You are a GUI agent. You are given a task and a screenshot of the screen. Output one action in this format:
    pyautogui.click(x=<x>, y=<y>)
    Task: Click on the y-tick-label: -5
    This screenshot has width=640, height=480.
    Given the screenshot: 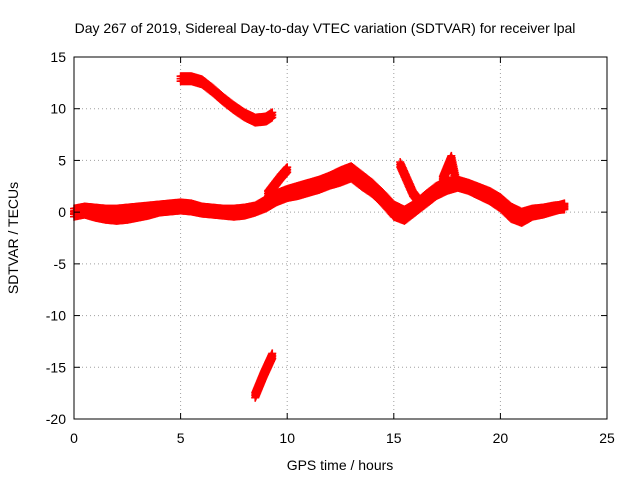 What is the action you would take?
    pyautogui.click(x=60, y=264)
    